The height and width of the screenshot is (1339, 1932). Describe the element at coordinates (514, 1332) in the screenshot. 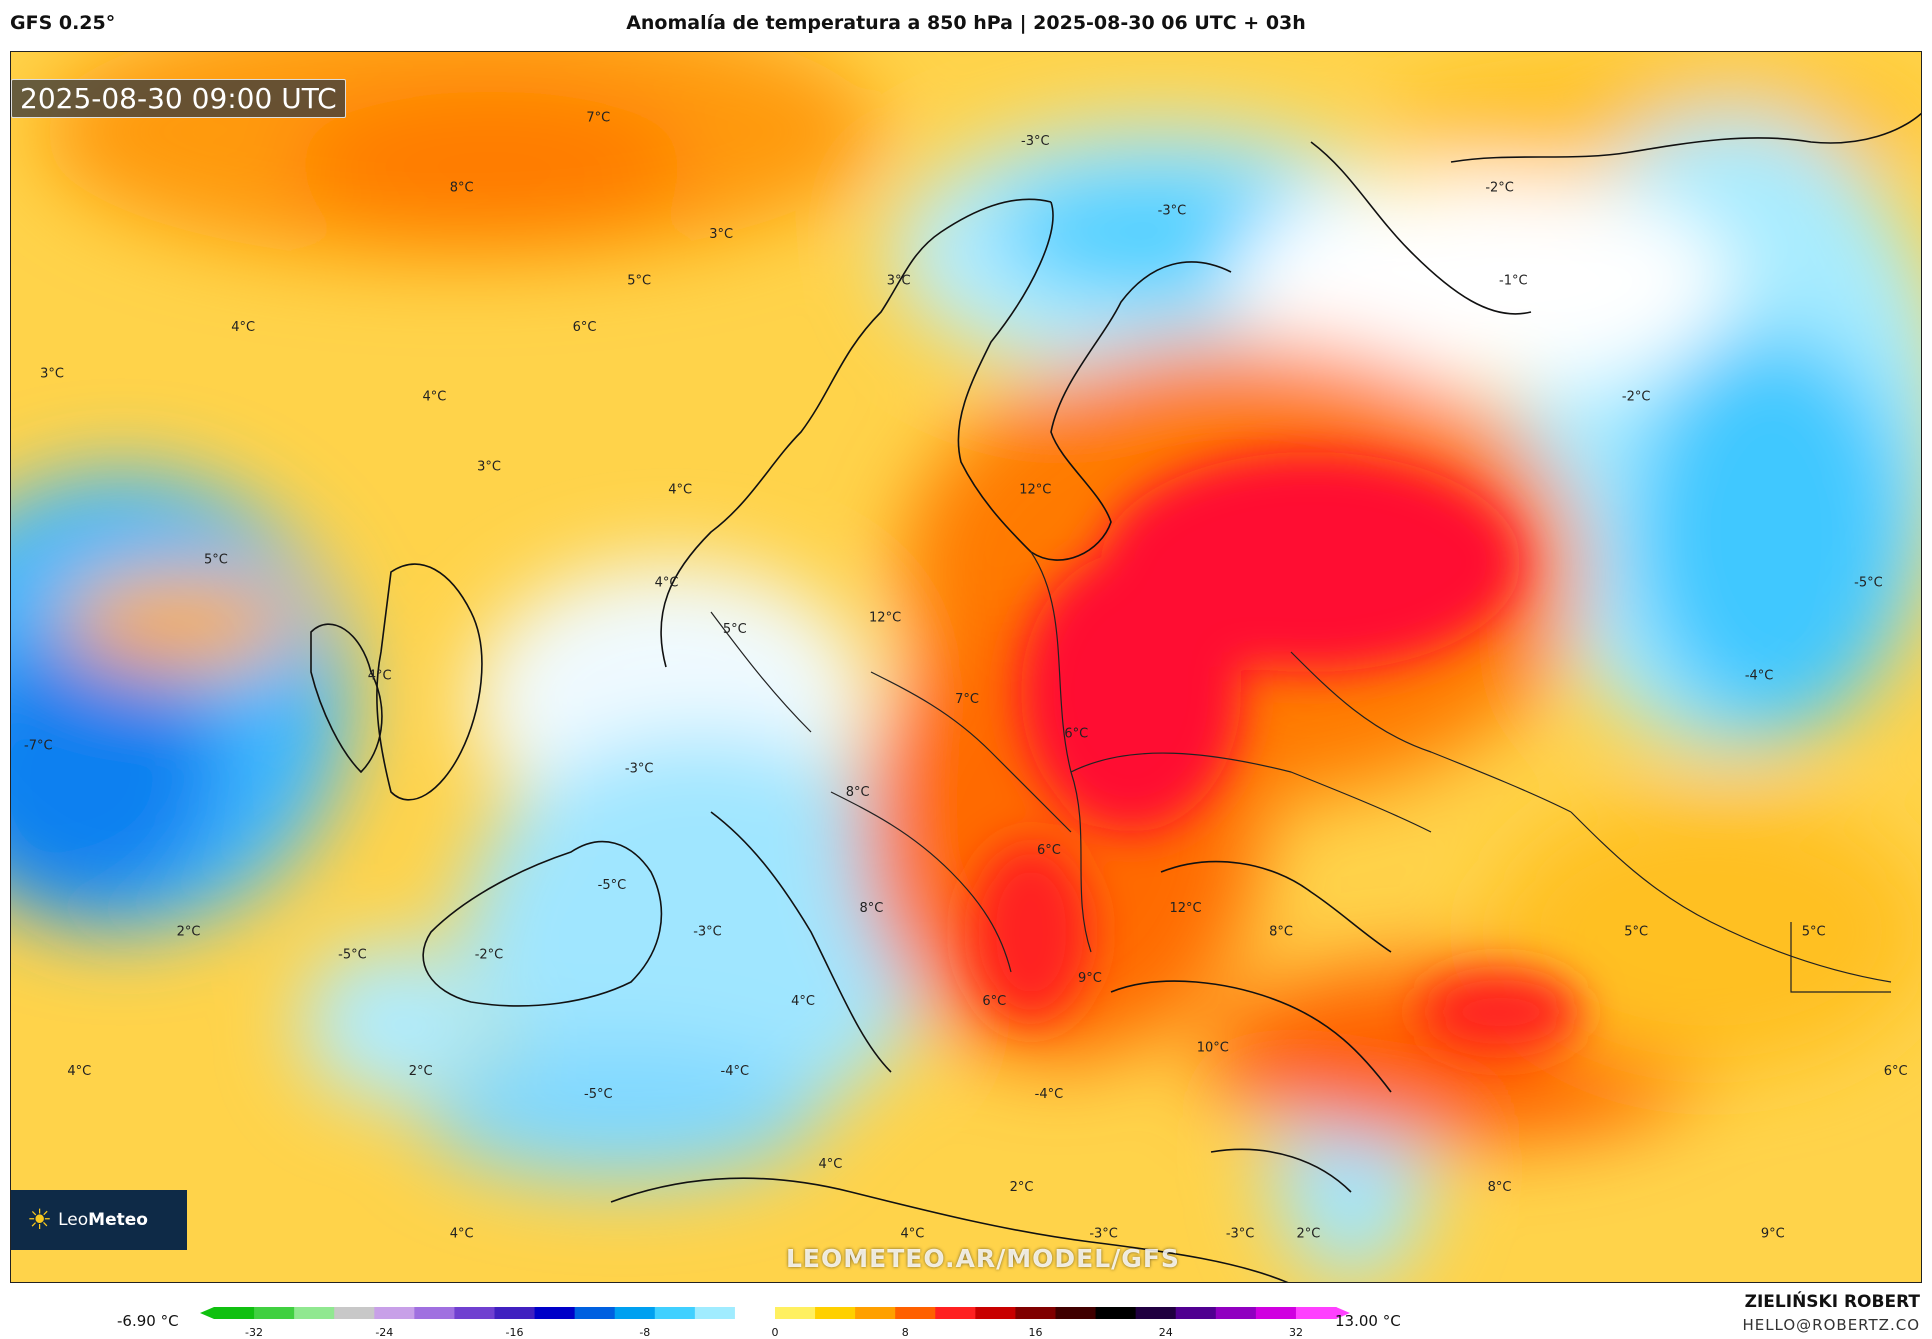

I see `scale-tick-label: -16` at that location.